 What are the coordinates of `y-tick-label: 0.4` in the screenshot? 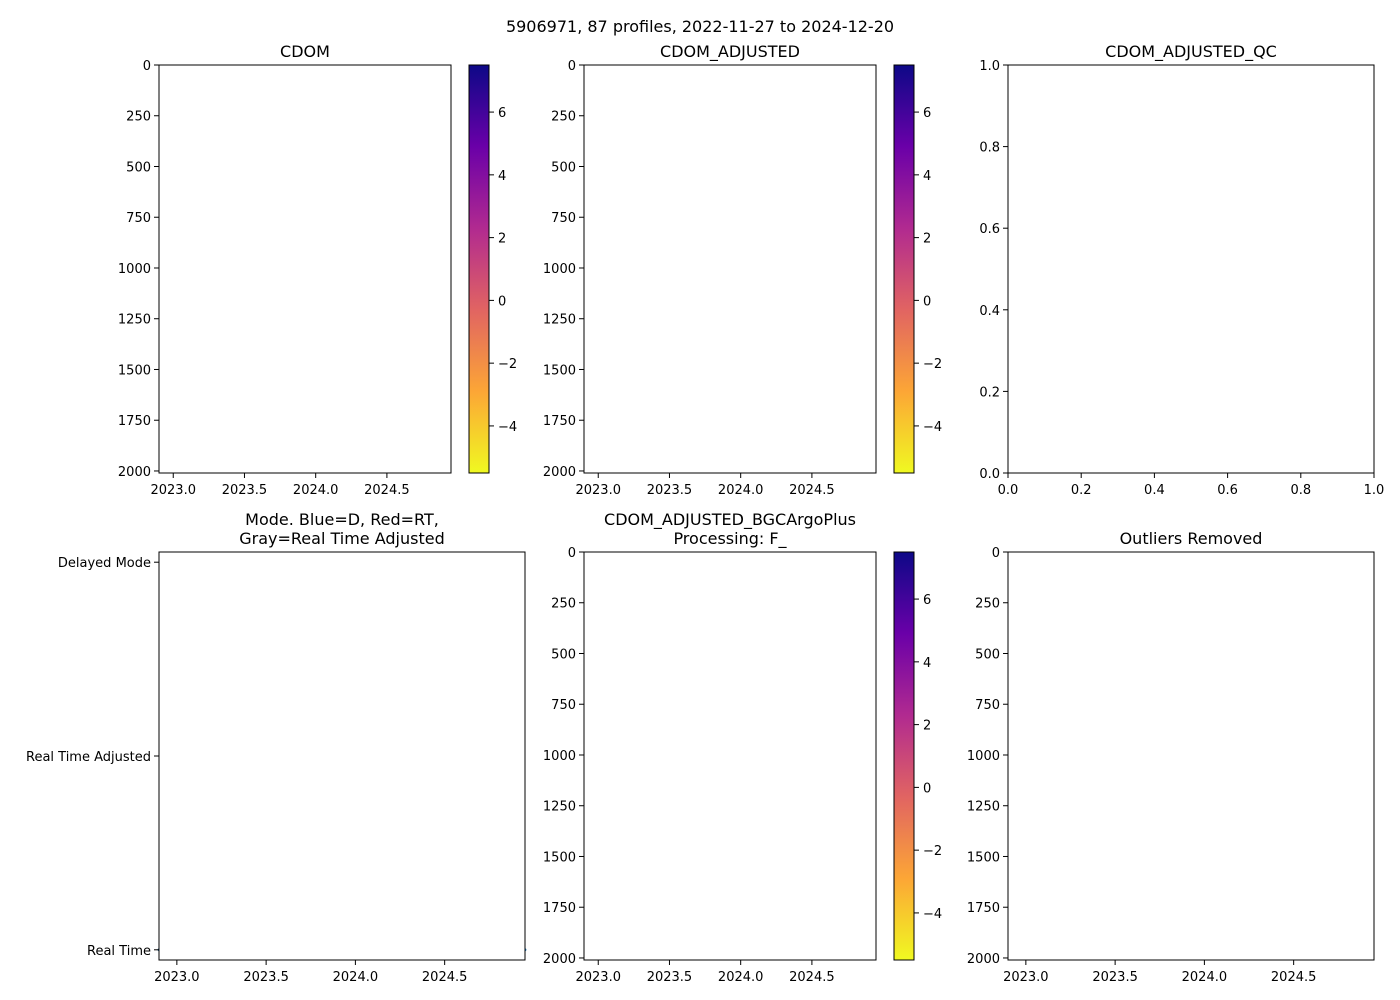 It's located at (989, 311).